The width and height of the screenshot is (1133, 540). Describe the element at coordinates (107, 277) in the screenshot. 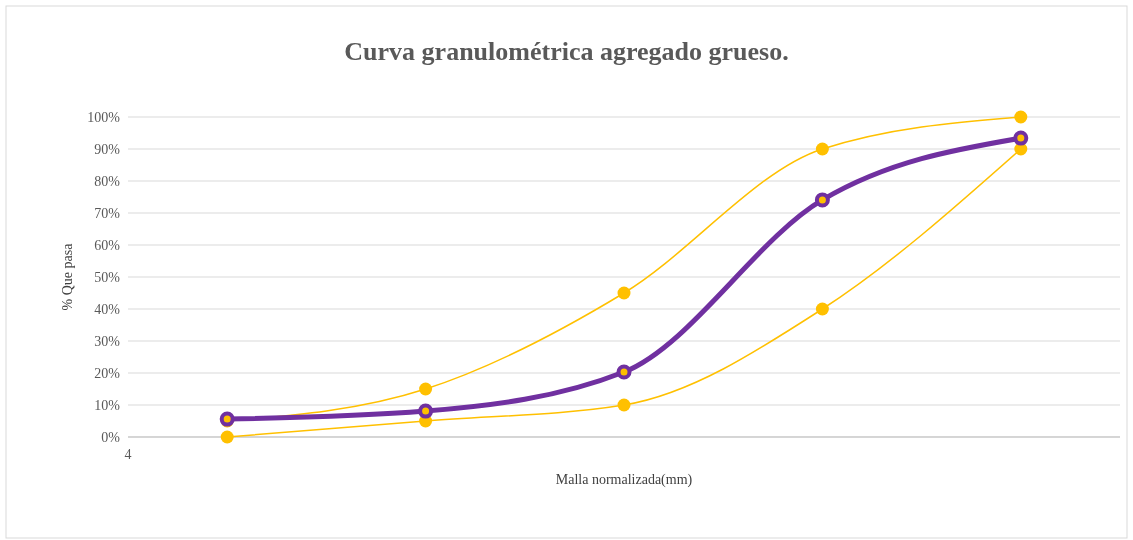

I see `y-tick-label: 50%` at that location.